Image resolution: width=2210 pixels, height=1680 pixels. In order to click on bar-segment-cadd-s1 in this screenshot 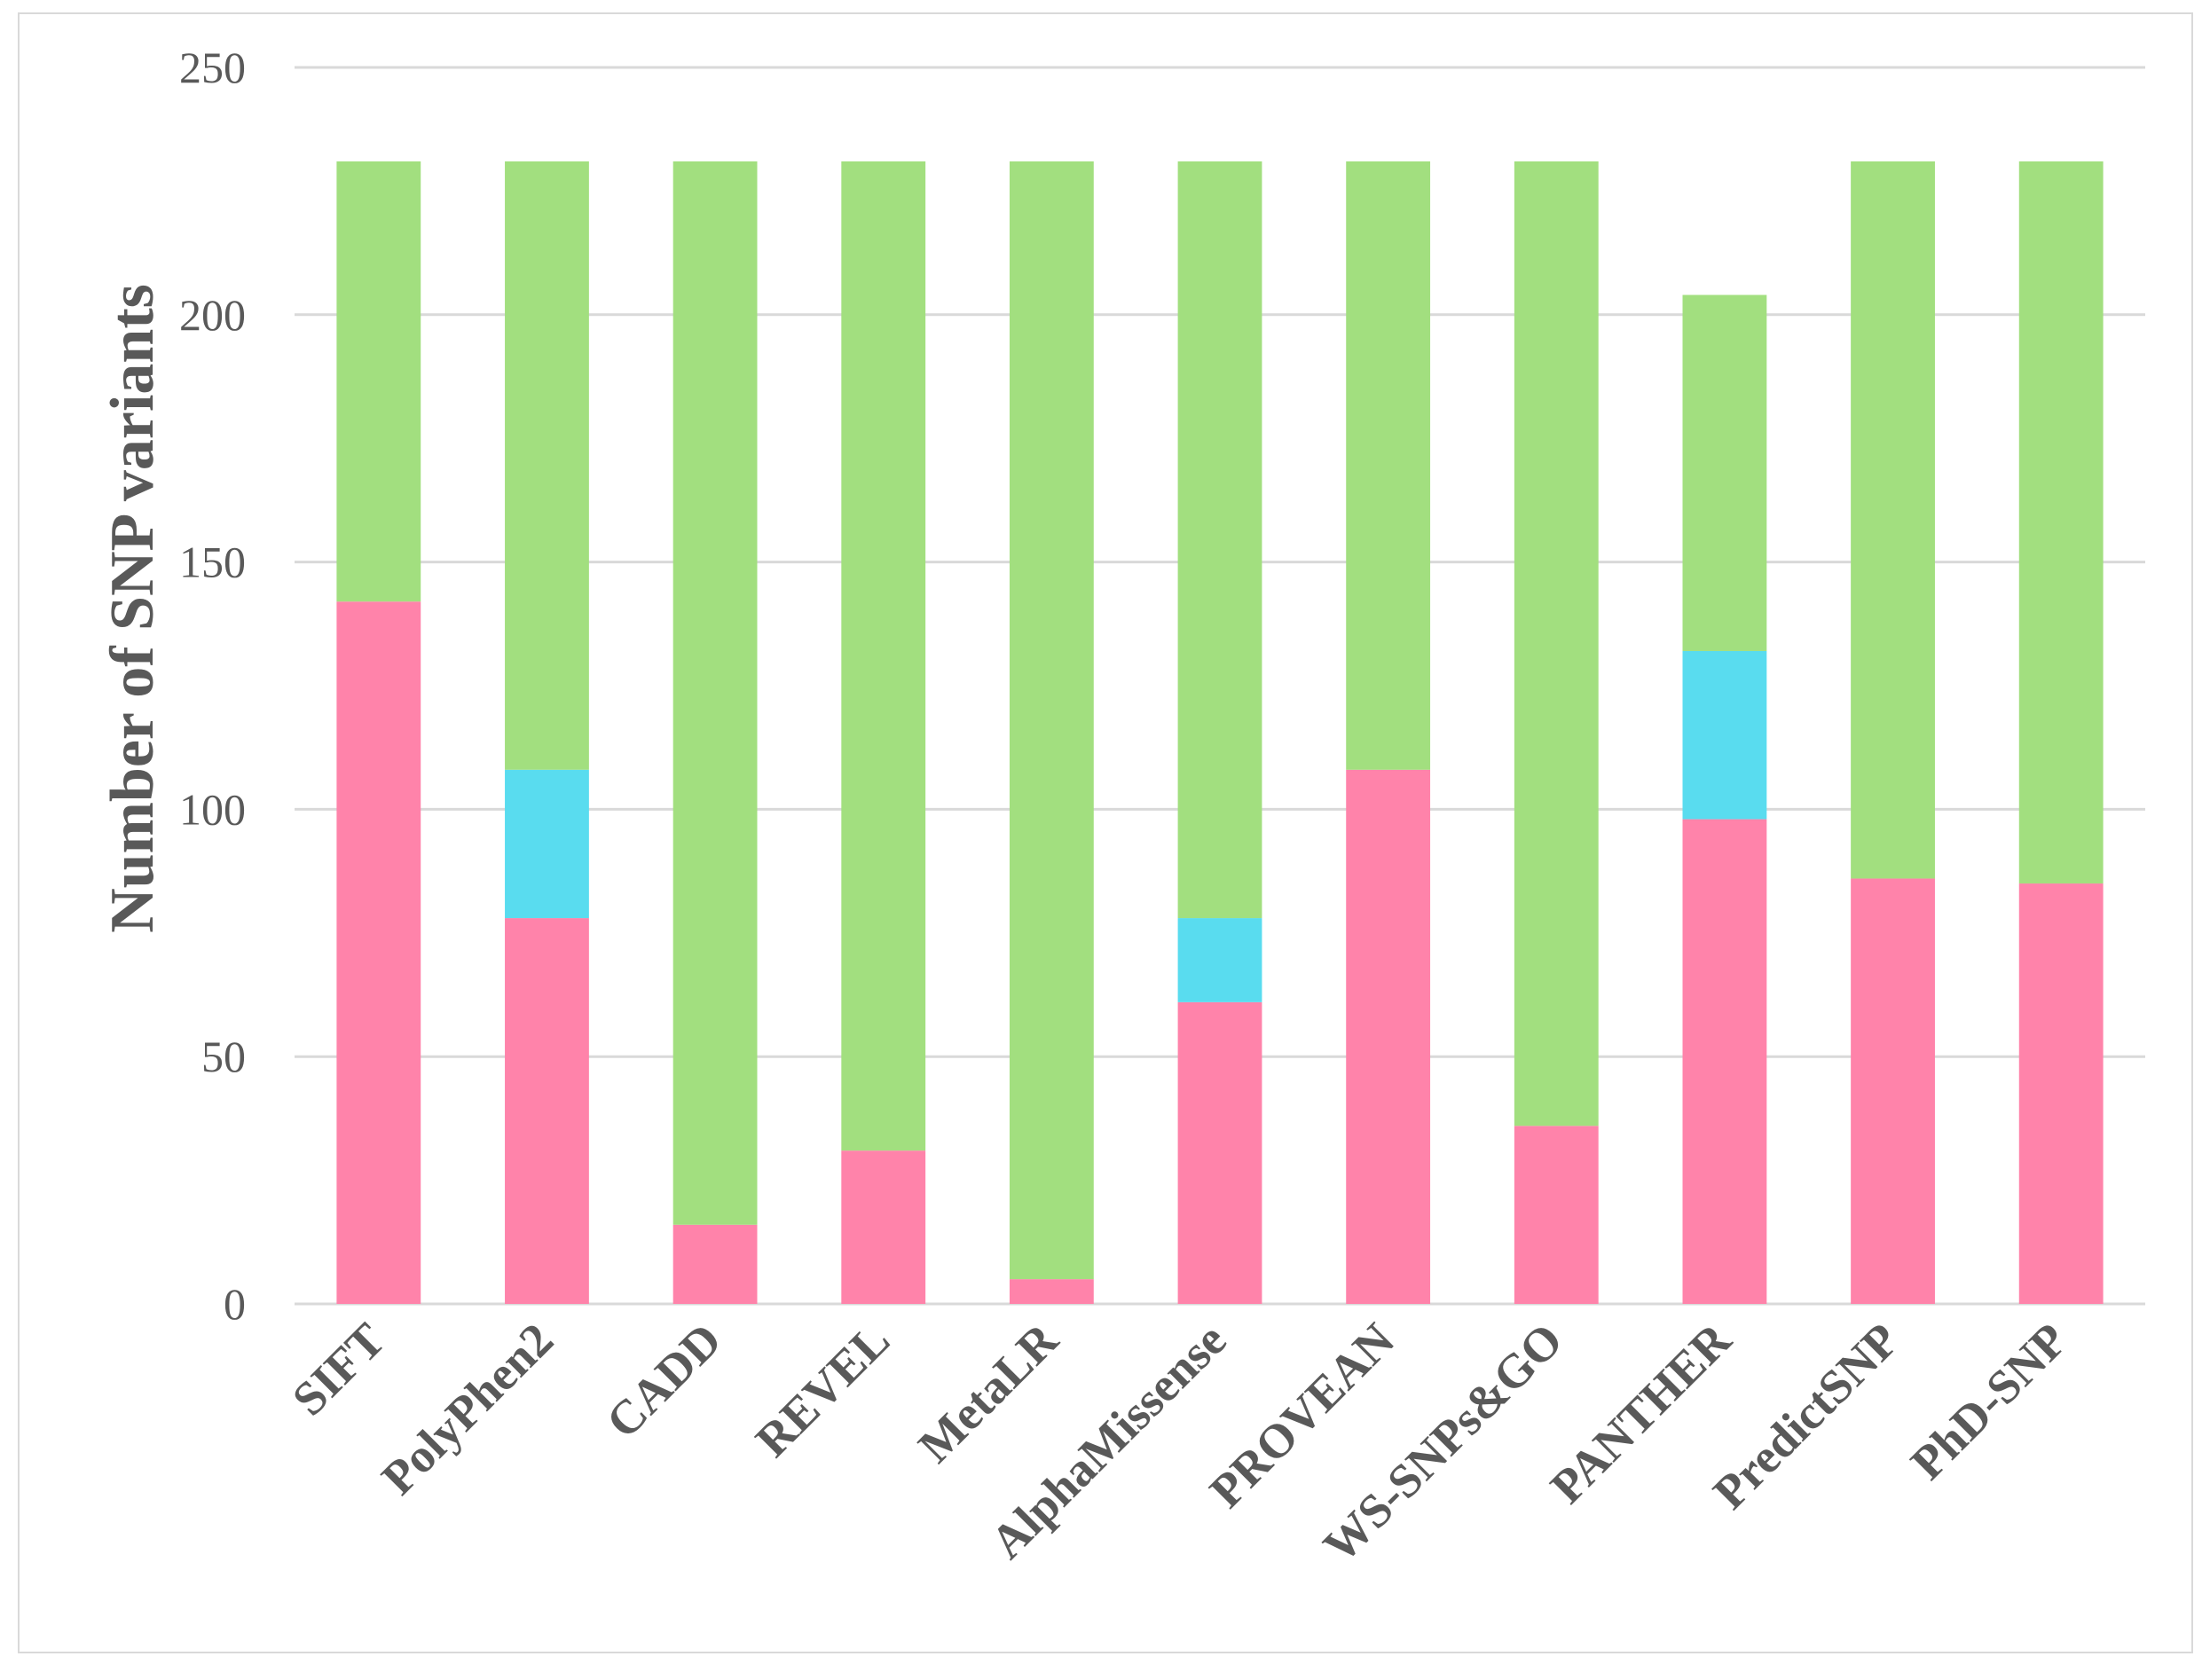, I will do `click(715, 1264)`.